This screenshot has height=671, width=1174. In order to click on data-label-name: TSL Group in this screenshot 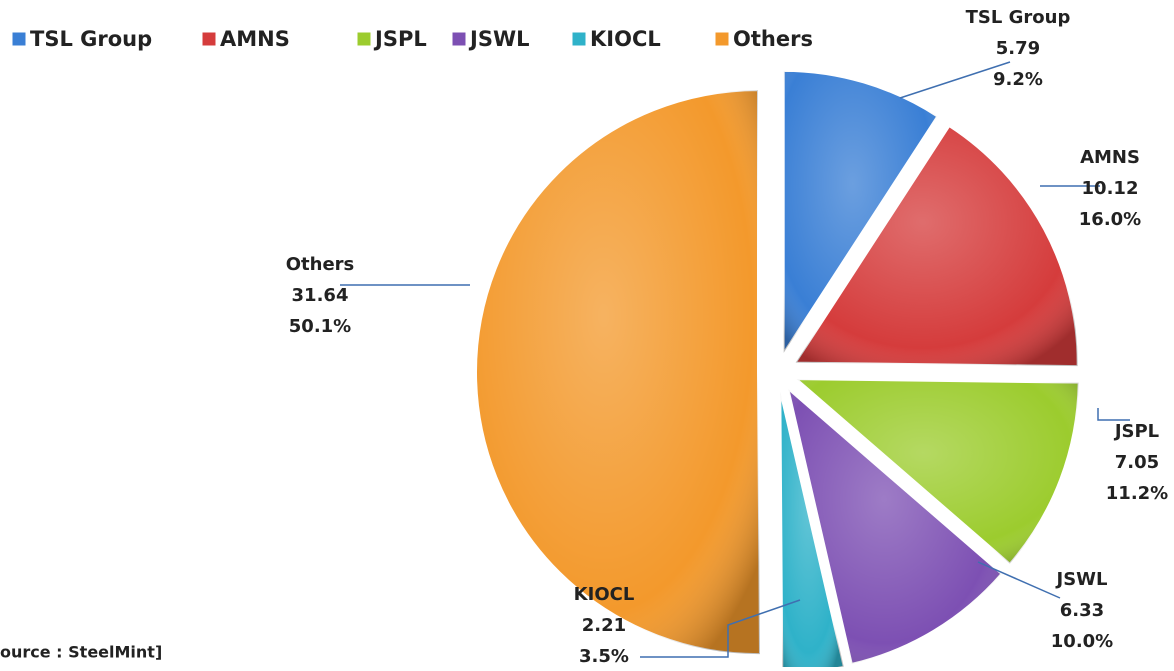, I will do `click(1018, 17)`.